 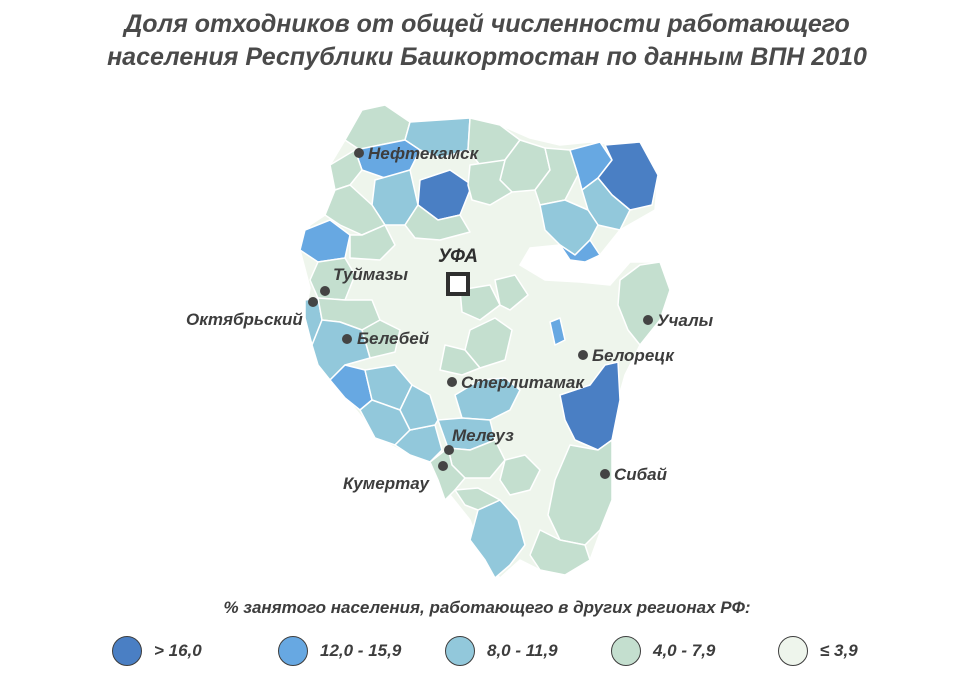 I want to click on marker-sibay, so click(x=605, y=474).